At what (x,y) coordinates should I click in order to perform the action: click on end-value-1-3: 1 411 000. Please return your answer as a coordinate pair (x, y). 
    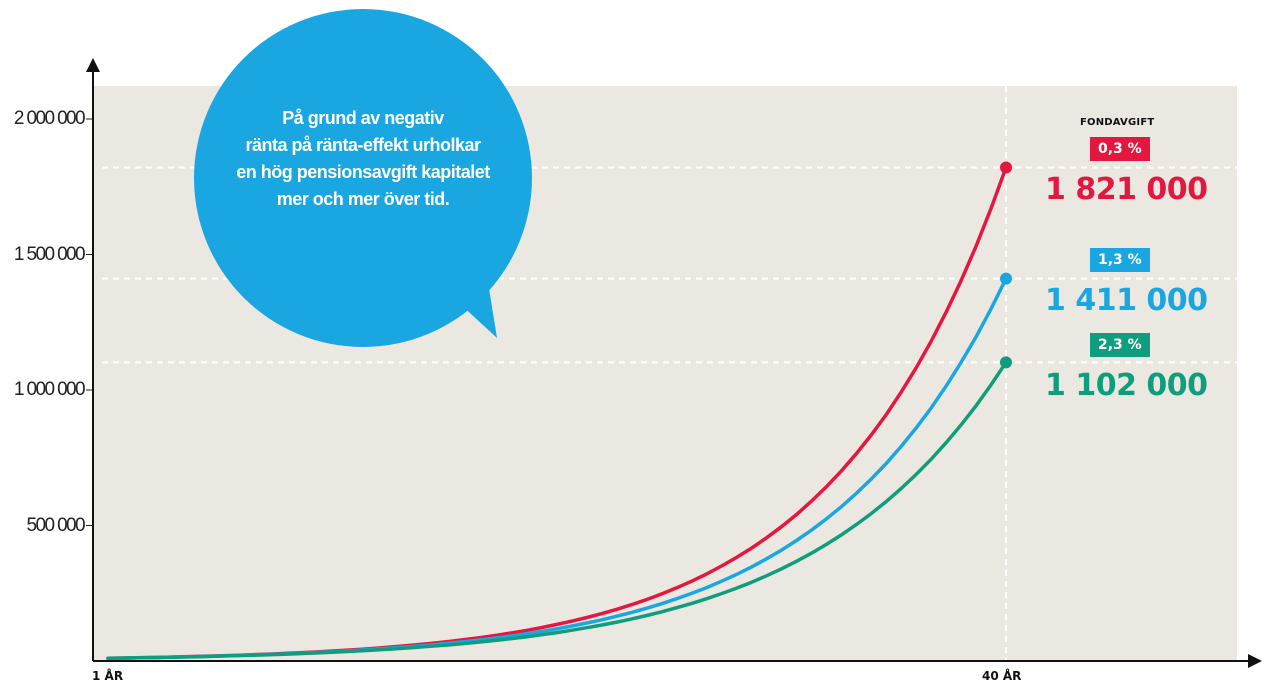
    Looking at the image, I should click on (1126, 300).